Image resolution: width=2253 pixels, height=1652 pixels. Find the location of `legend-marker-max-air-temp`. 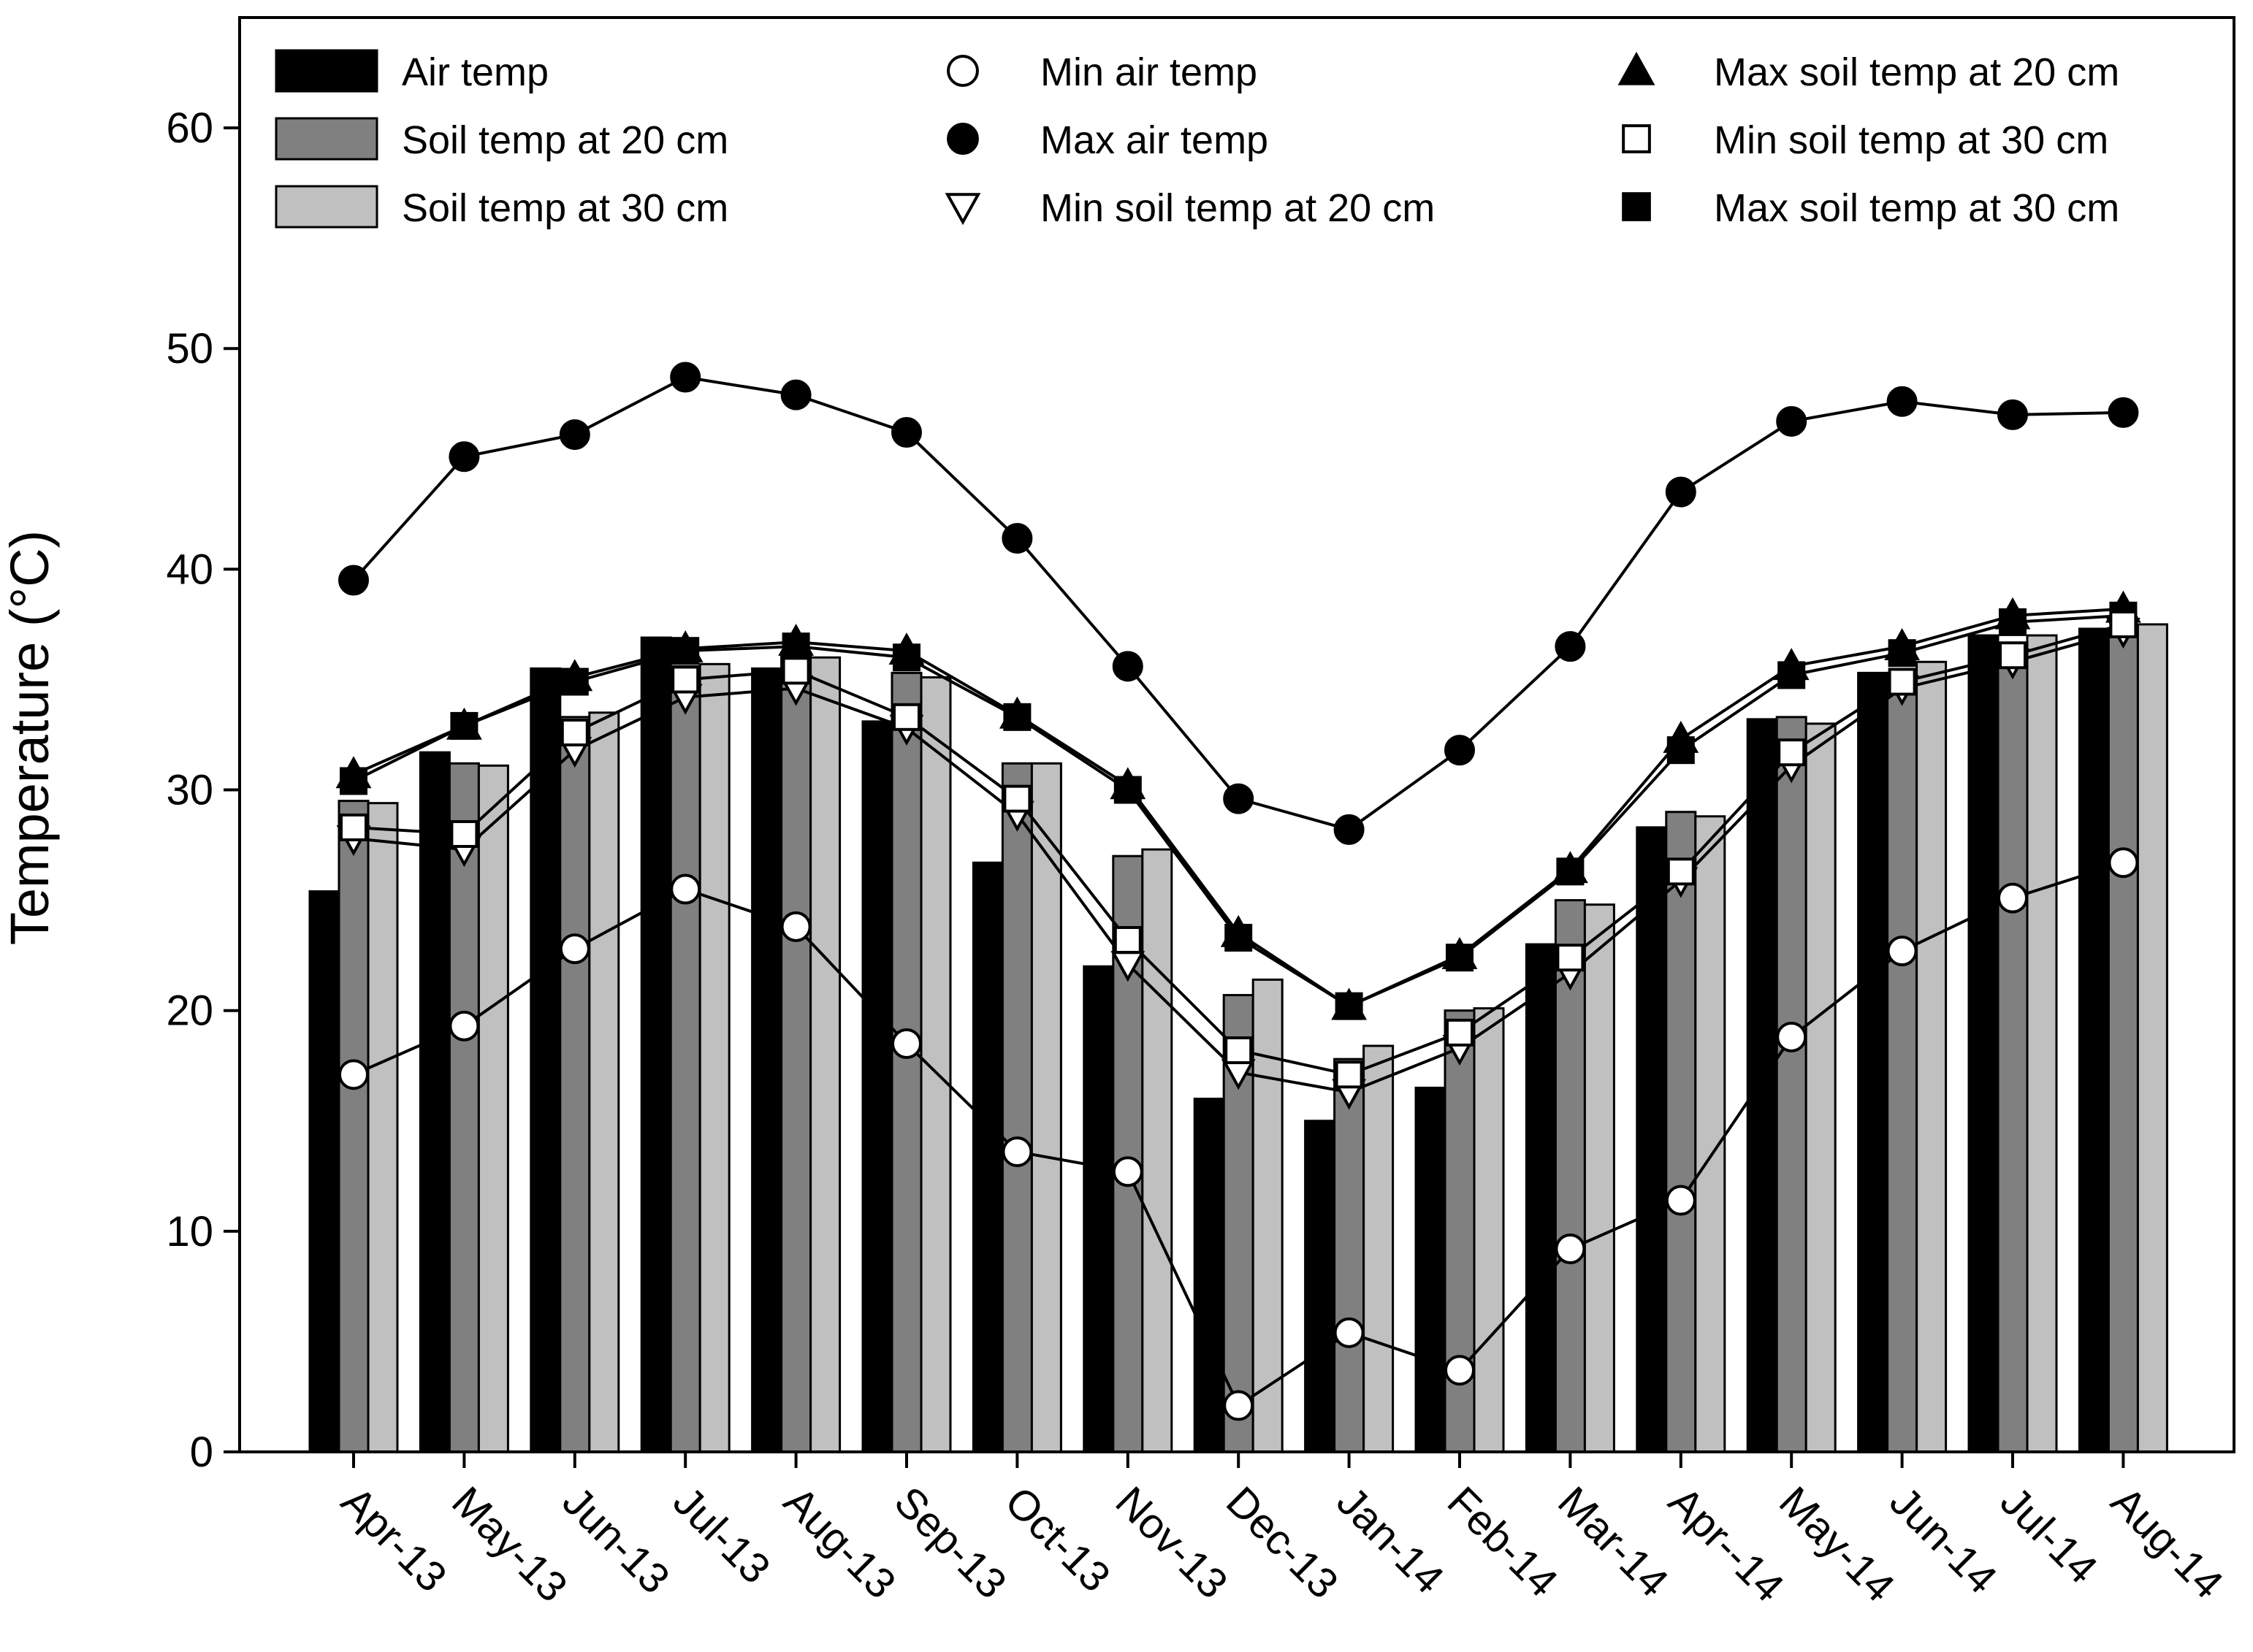

legend-marker-max-air-temp is located at coordinates (963, 139).